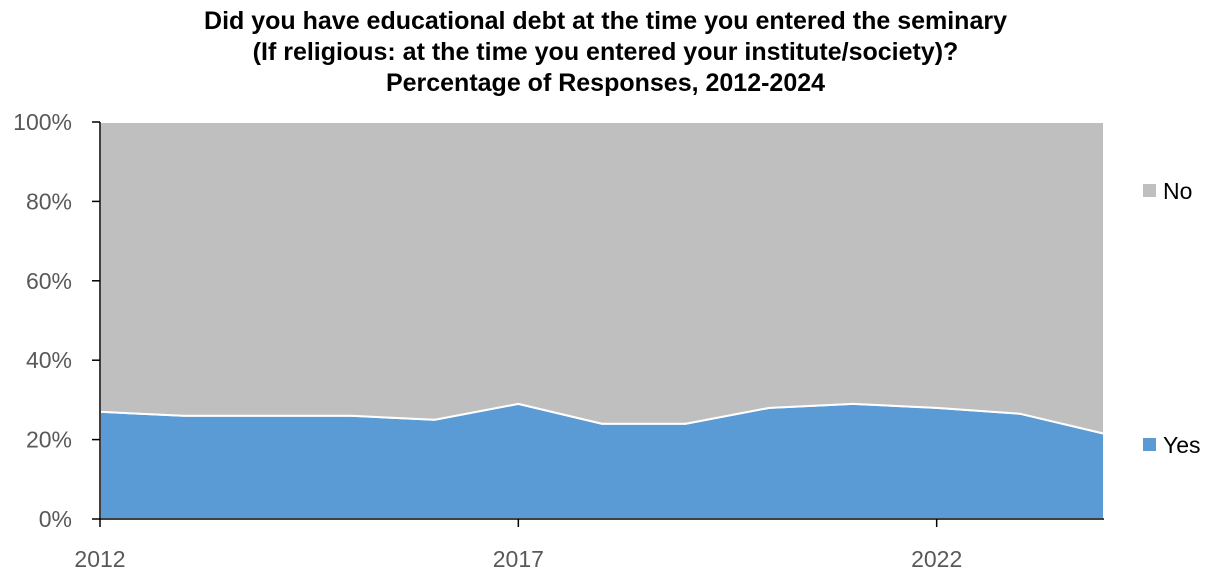 Image resolution: width=1211 pixels, height=569 pixels. What do you see at coordinates (605, 83) in the screenshot?
I see `chart-title-line-3: Percentage of Responses, 2012-2024` at bounding box center [605, 83].